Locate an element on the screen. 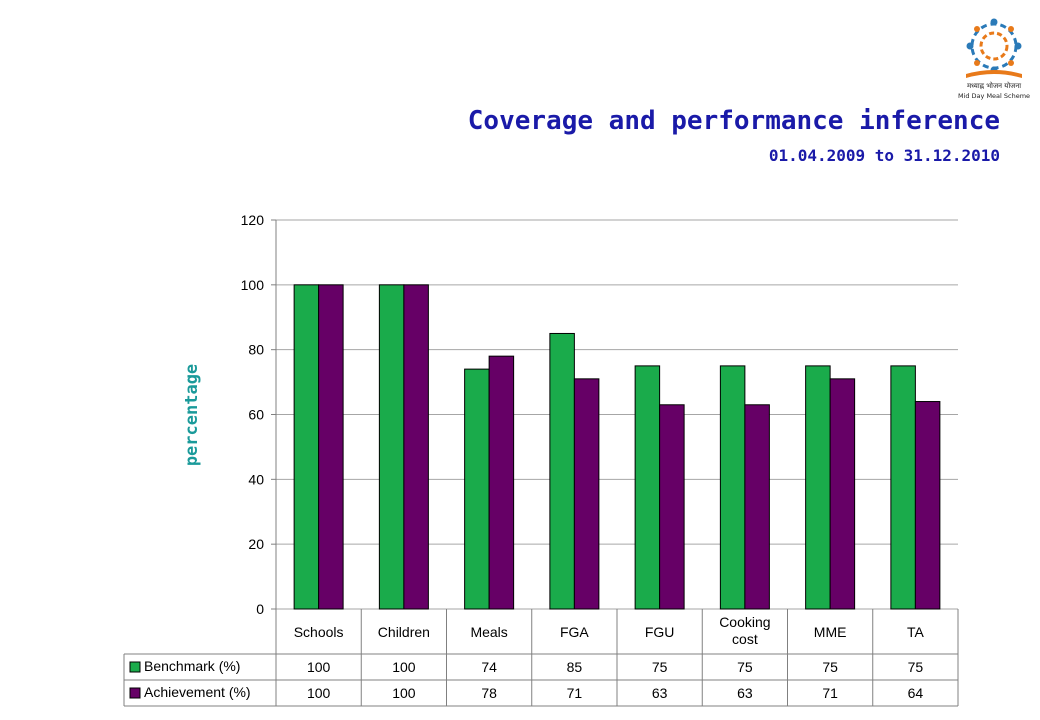 This screenshot has height=720, width=1040. logo-emblem-icon is located at coordinates (994, 48).